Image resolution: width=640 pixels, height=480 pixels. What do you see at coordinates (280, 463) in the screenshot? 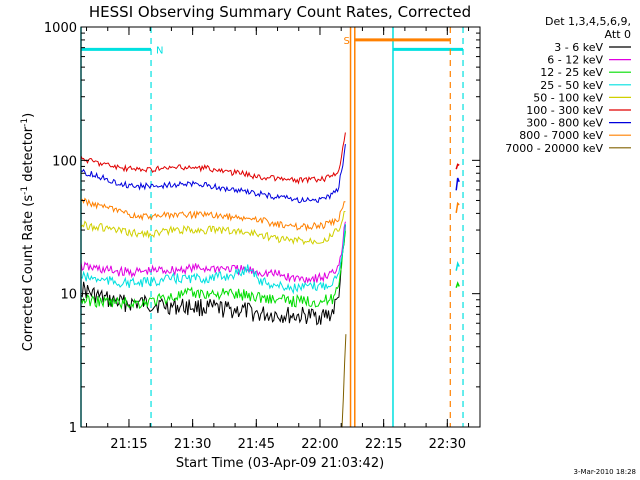
I see `x-axis-label: Start Time (03-Apr-09 21:03:42)` at bounding box center [280, 463].